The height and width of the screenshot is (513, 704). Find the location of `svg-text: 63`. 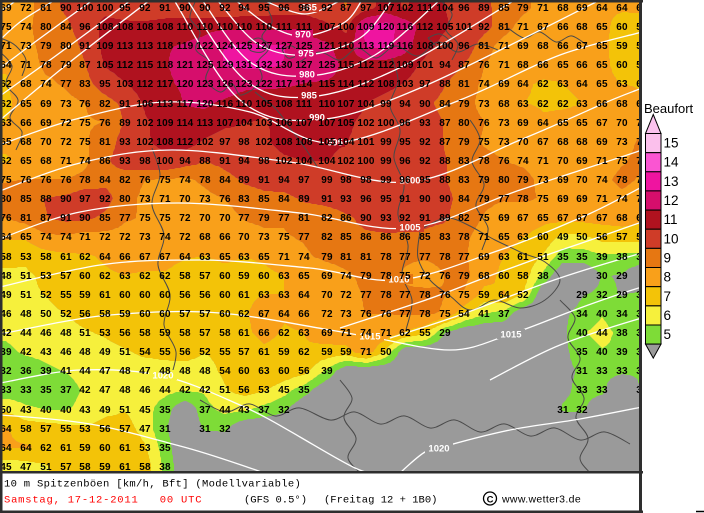

svg-text: 63 is located at coordinates (504, 257).